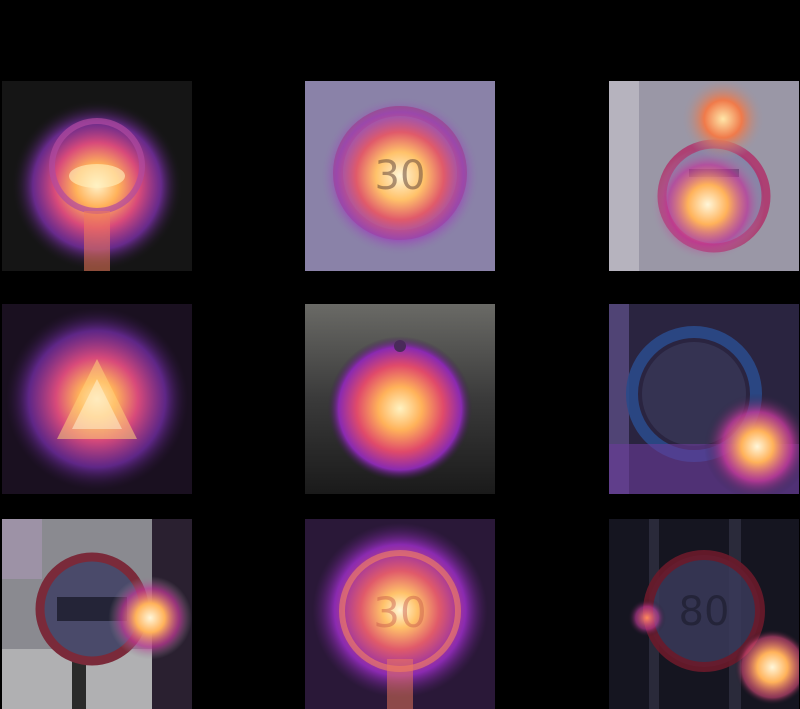 The width and height of the screenshot is (800, 709). I want to click on heatmap-tile-r2-c1: 30, so click(400, 614).